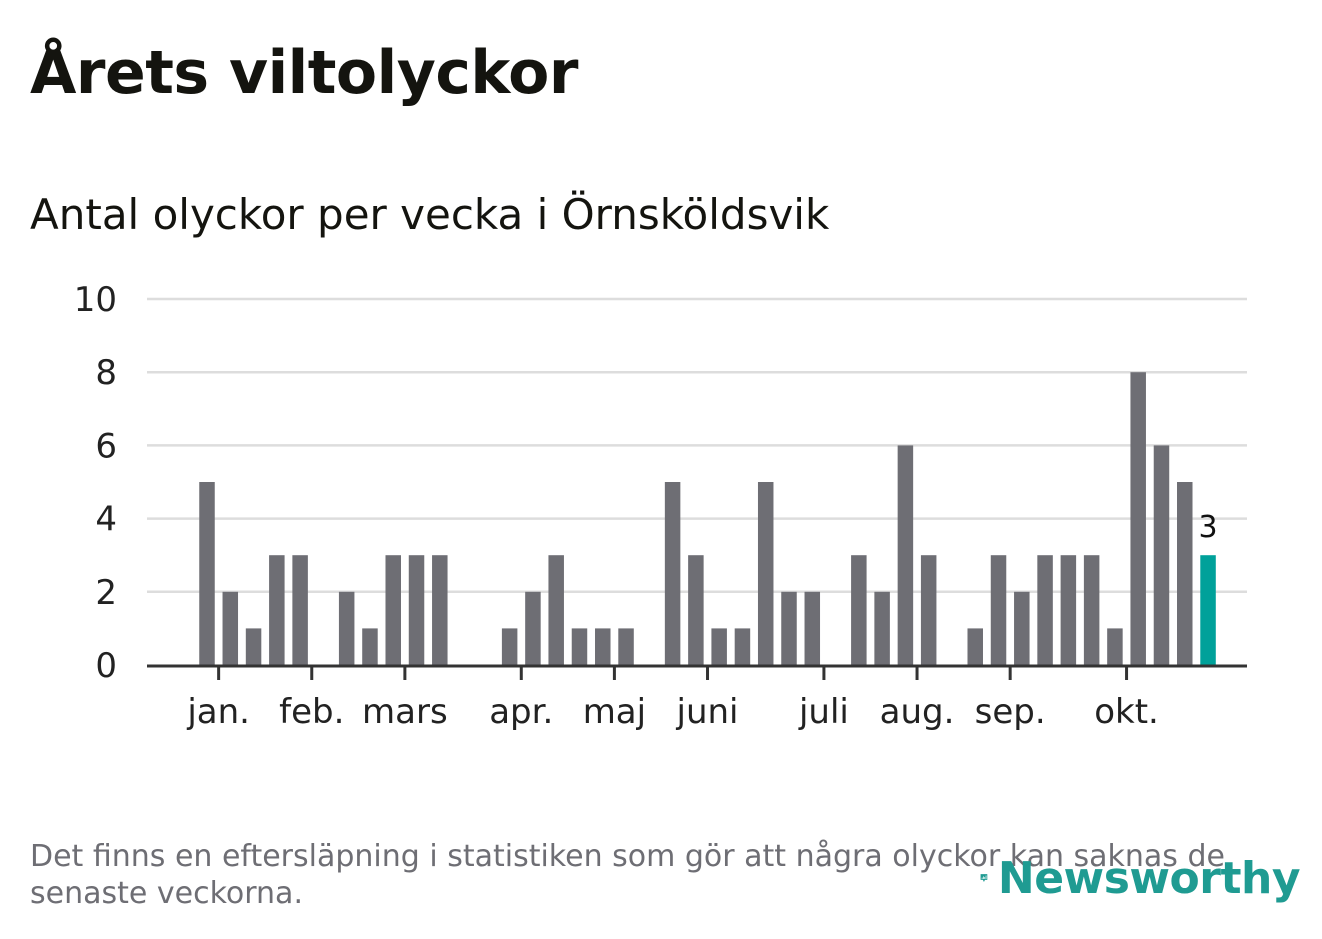  What do you see at coordinates (521, 712) in the screenshot?
I see `x-tick-label: apr.` at bounding box center [521, 712].